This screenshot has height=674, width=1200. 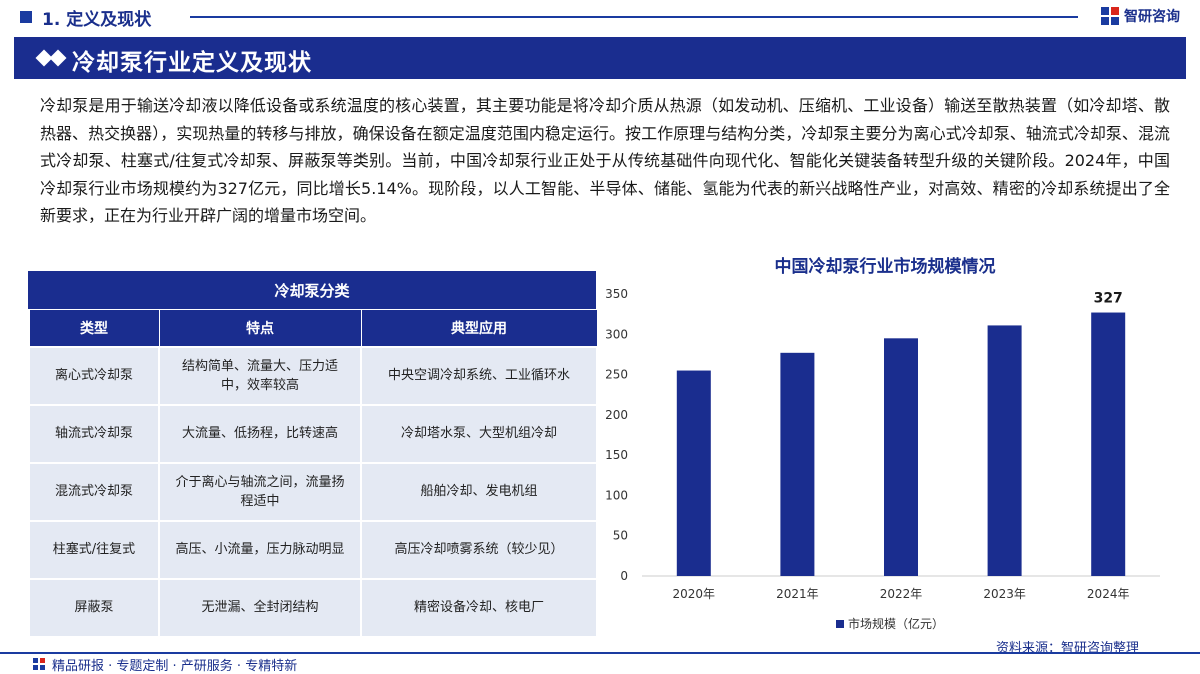 I want to click on table-cell: 冷却塔水泵、大型机组冷却, so click(x=479, y=433).